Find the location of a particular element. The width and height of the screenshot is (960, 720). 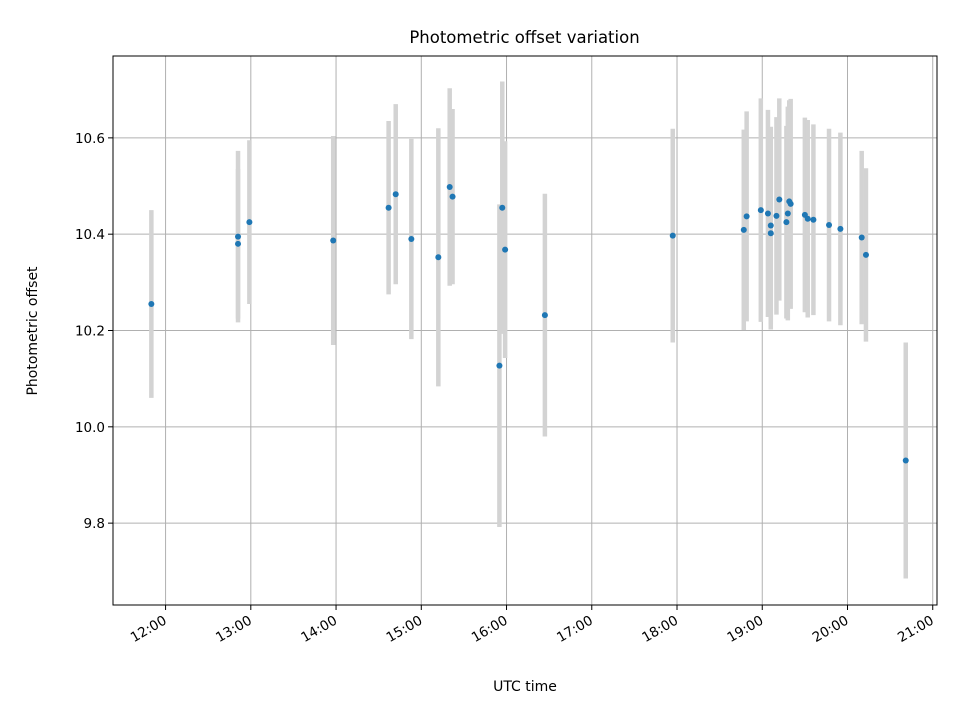

y-axis-ticks: 9.8 10.0 10.2 10.4 10.6 is located at coordinates (94, 331).